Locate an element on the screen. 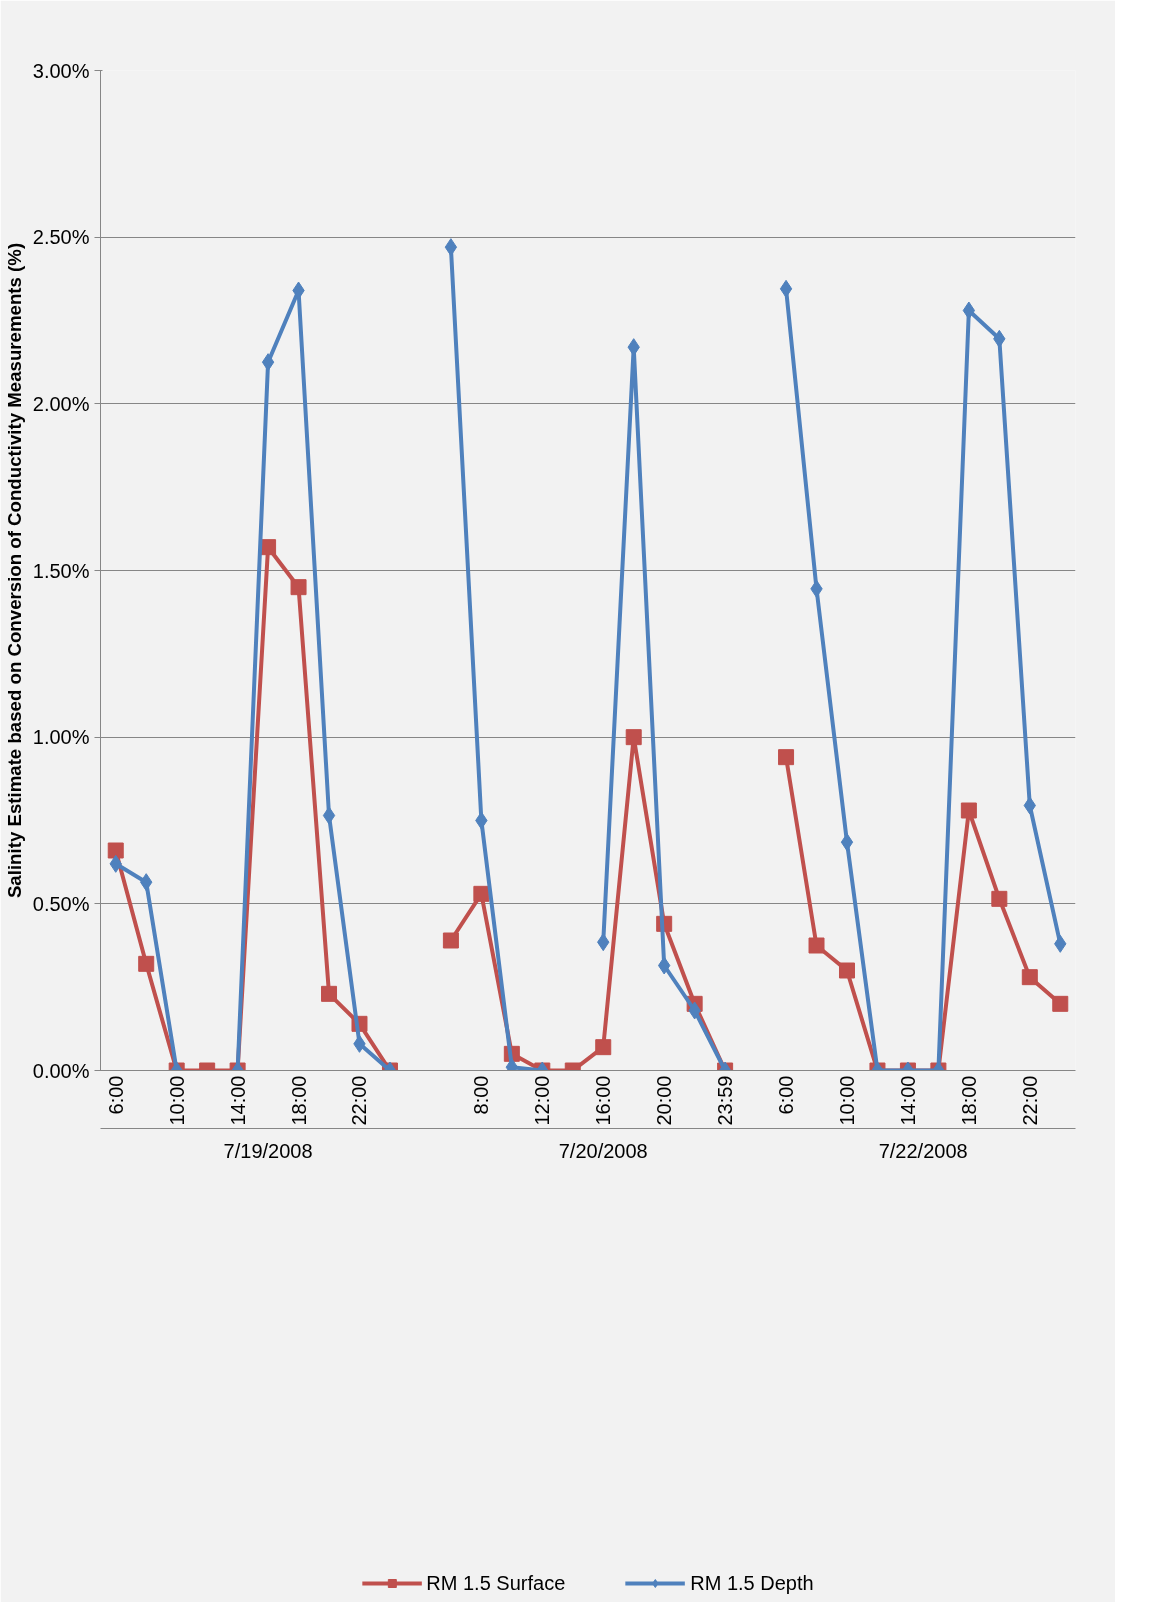 Image resolution: width=1156 pixels, height=1602 pixels. text: 7/19/2008 is located at coordinates (268, 1150).